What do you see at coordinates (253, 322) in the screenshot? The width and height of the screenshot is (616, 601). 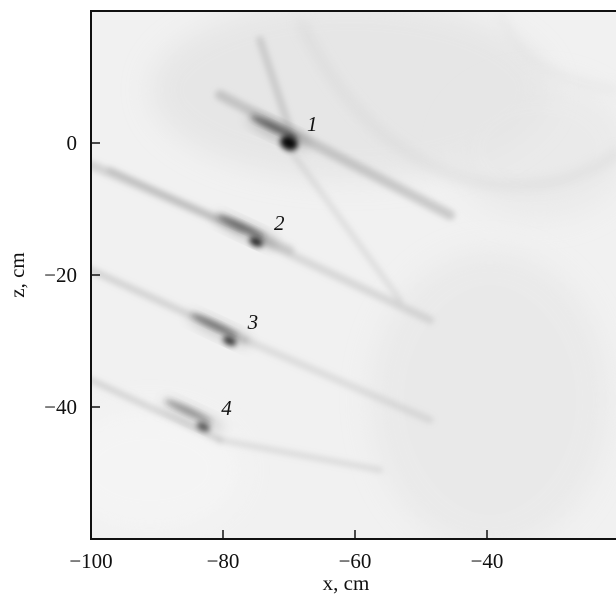 I see `point-label-3: 3` at bounding box center [253, 322].